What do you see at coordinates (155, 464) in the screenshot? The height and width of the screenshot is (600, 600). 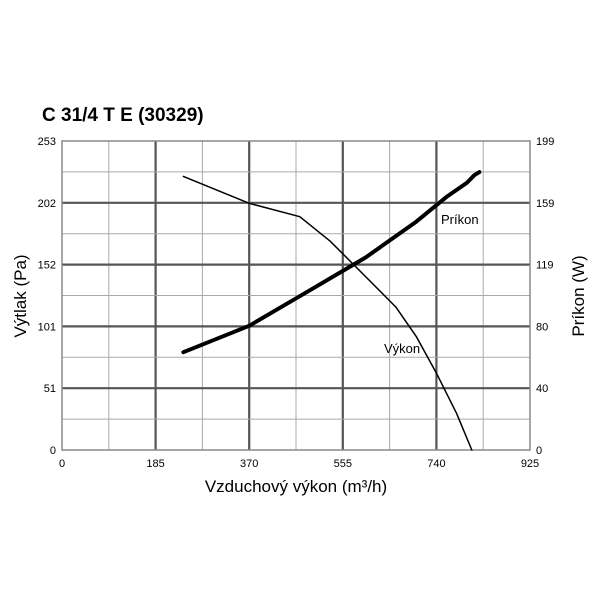 I see `x-tick-label: 185` at bounding box center [155, 464].